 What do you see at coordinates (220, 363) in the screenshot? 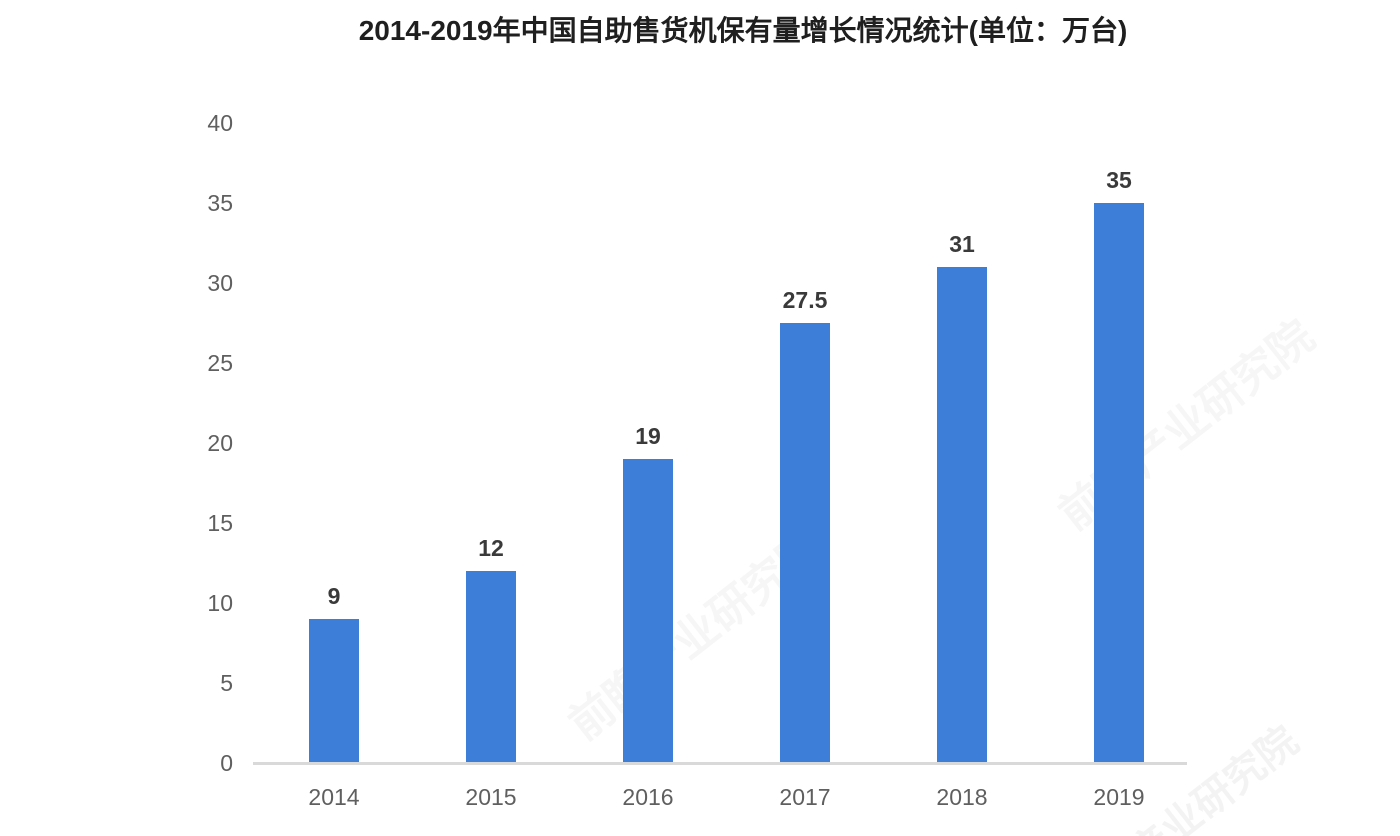
I see `y-tick-label-25: 25` at bounding box center [220, 363].